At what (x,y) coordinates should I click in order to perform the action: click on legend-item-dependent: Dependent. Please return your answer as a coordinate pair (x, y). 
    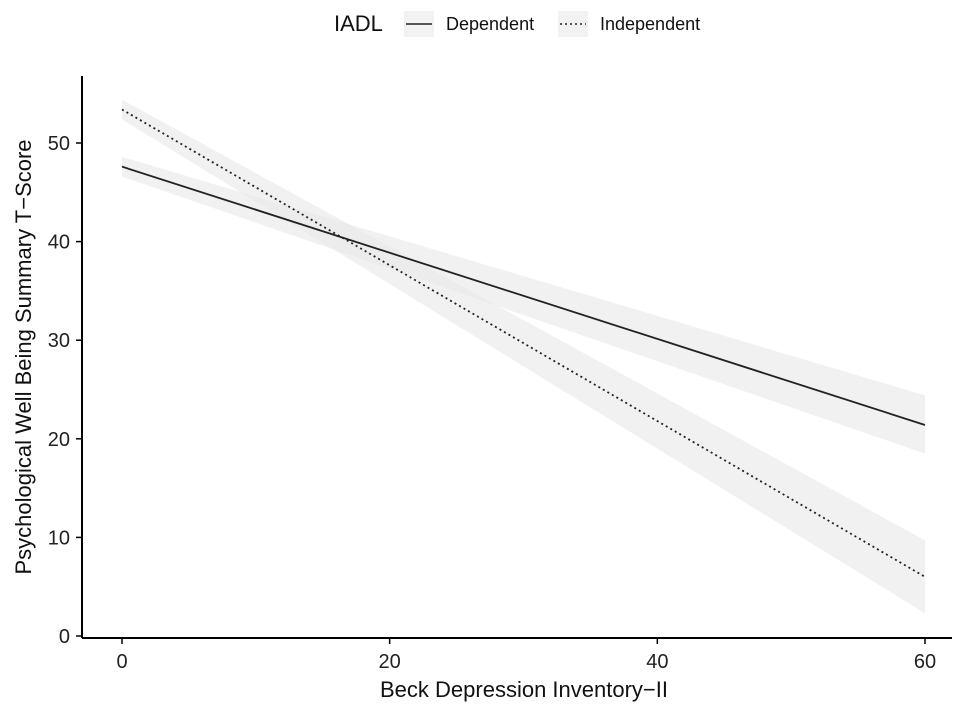
    Looking at the image, I should click on (469, 24).